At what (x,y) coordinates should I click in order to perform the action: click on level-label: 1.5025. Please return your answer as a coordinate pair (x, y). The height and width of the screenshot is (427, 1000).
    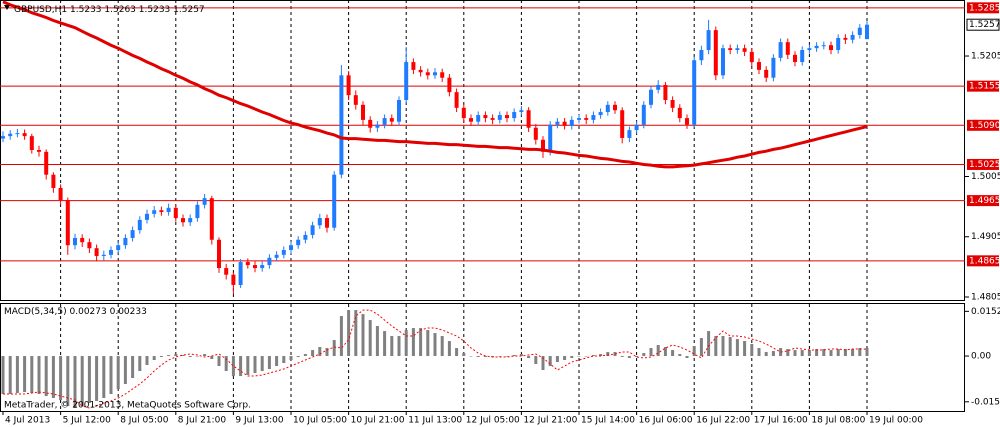
    Looking at the image, I should click on (984, 165).